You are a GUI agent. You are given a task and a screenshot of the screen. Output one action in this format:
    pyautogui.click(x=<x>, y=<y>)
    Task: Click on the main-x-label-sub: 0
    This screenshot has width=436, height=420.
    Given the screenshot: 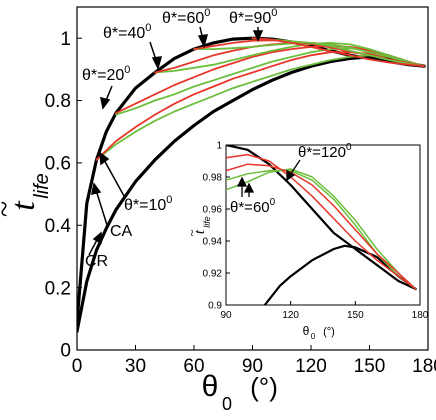 What is the action you would take?
    pyautogui.click(x=227, y=404)
    